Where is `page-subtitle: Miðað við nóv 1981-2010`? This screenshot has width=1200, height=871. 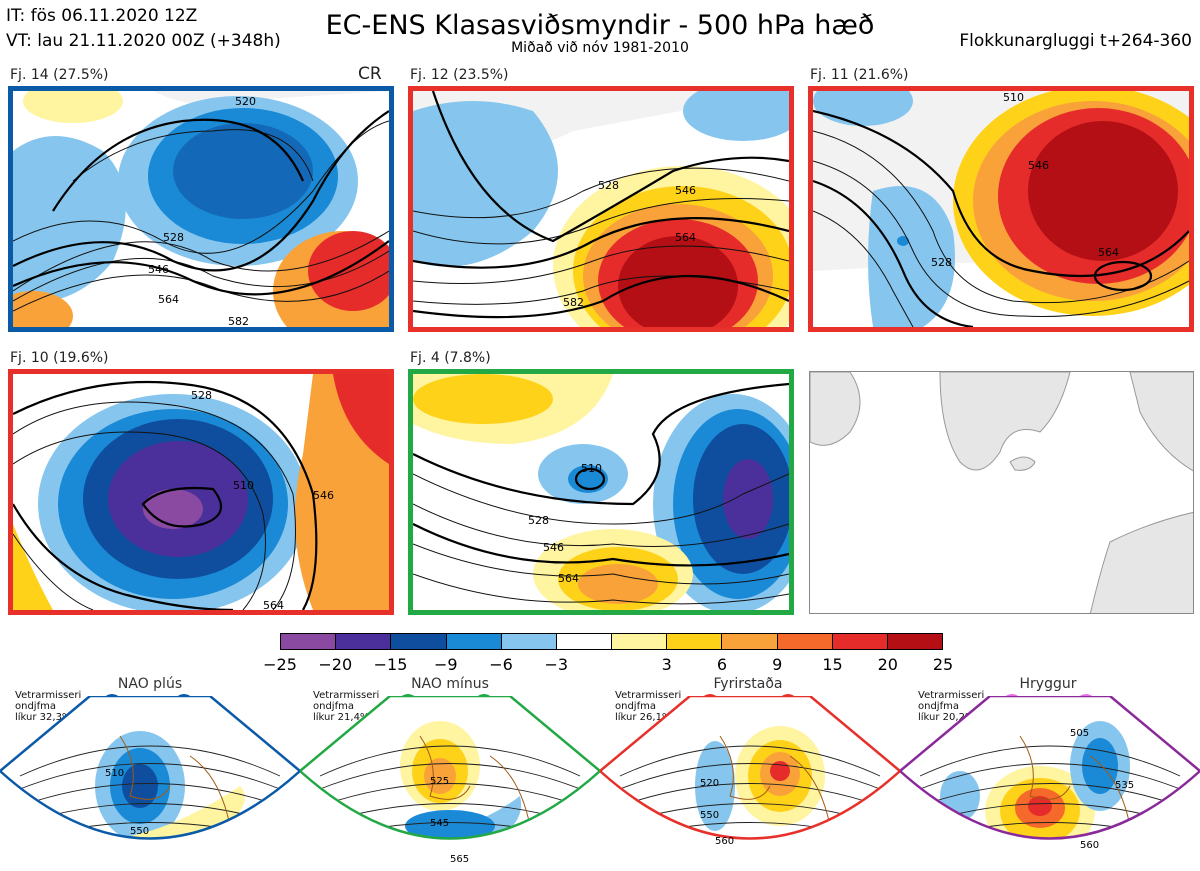 page-subtitle: Miðað við nóv 1981-2010 is located at coordinates (600, 48).